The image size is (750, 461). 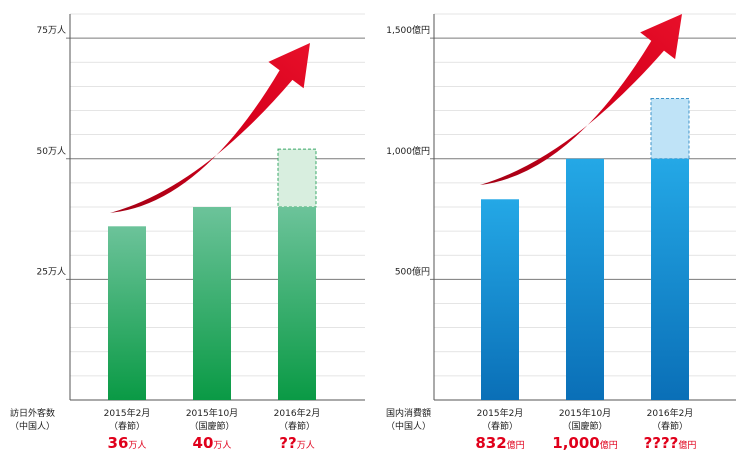 What do you see at coordinates (118, 443) in the screenshot?
I see `value-number: 36` at bounding box center [118, 443].